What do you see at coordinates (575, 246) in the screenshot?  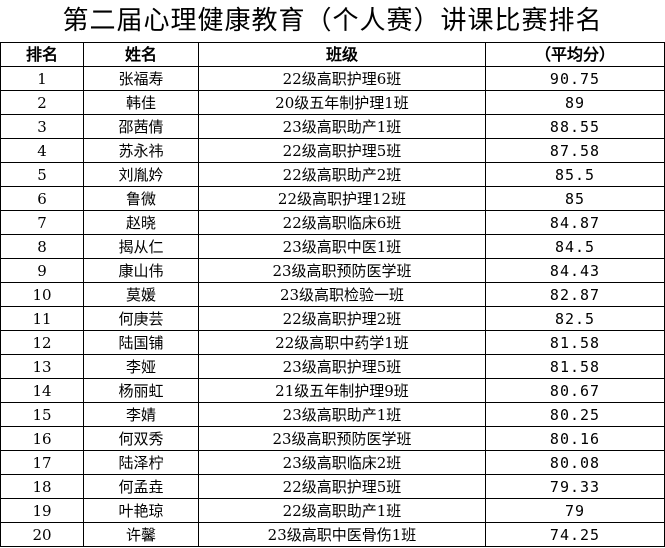 I see `score-cell: 84.5` at bounding box center [575, 246].